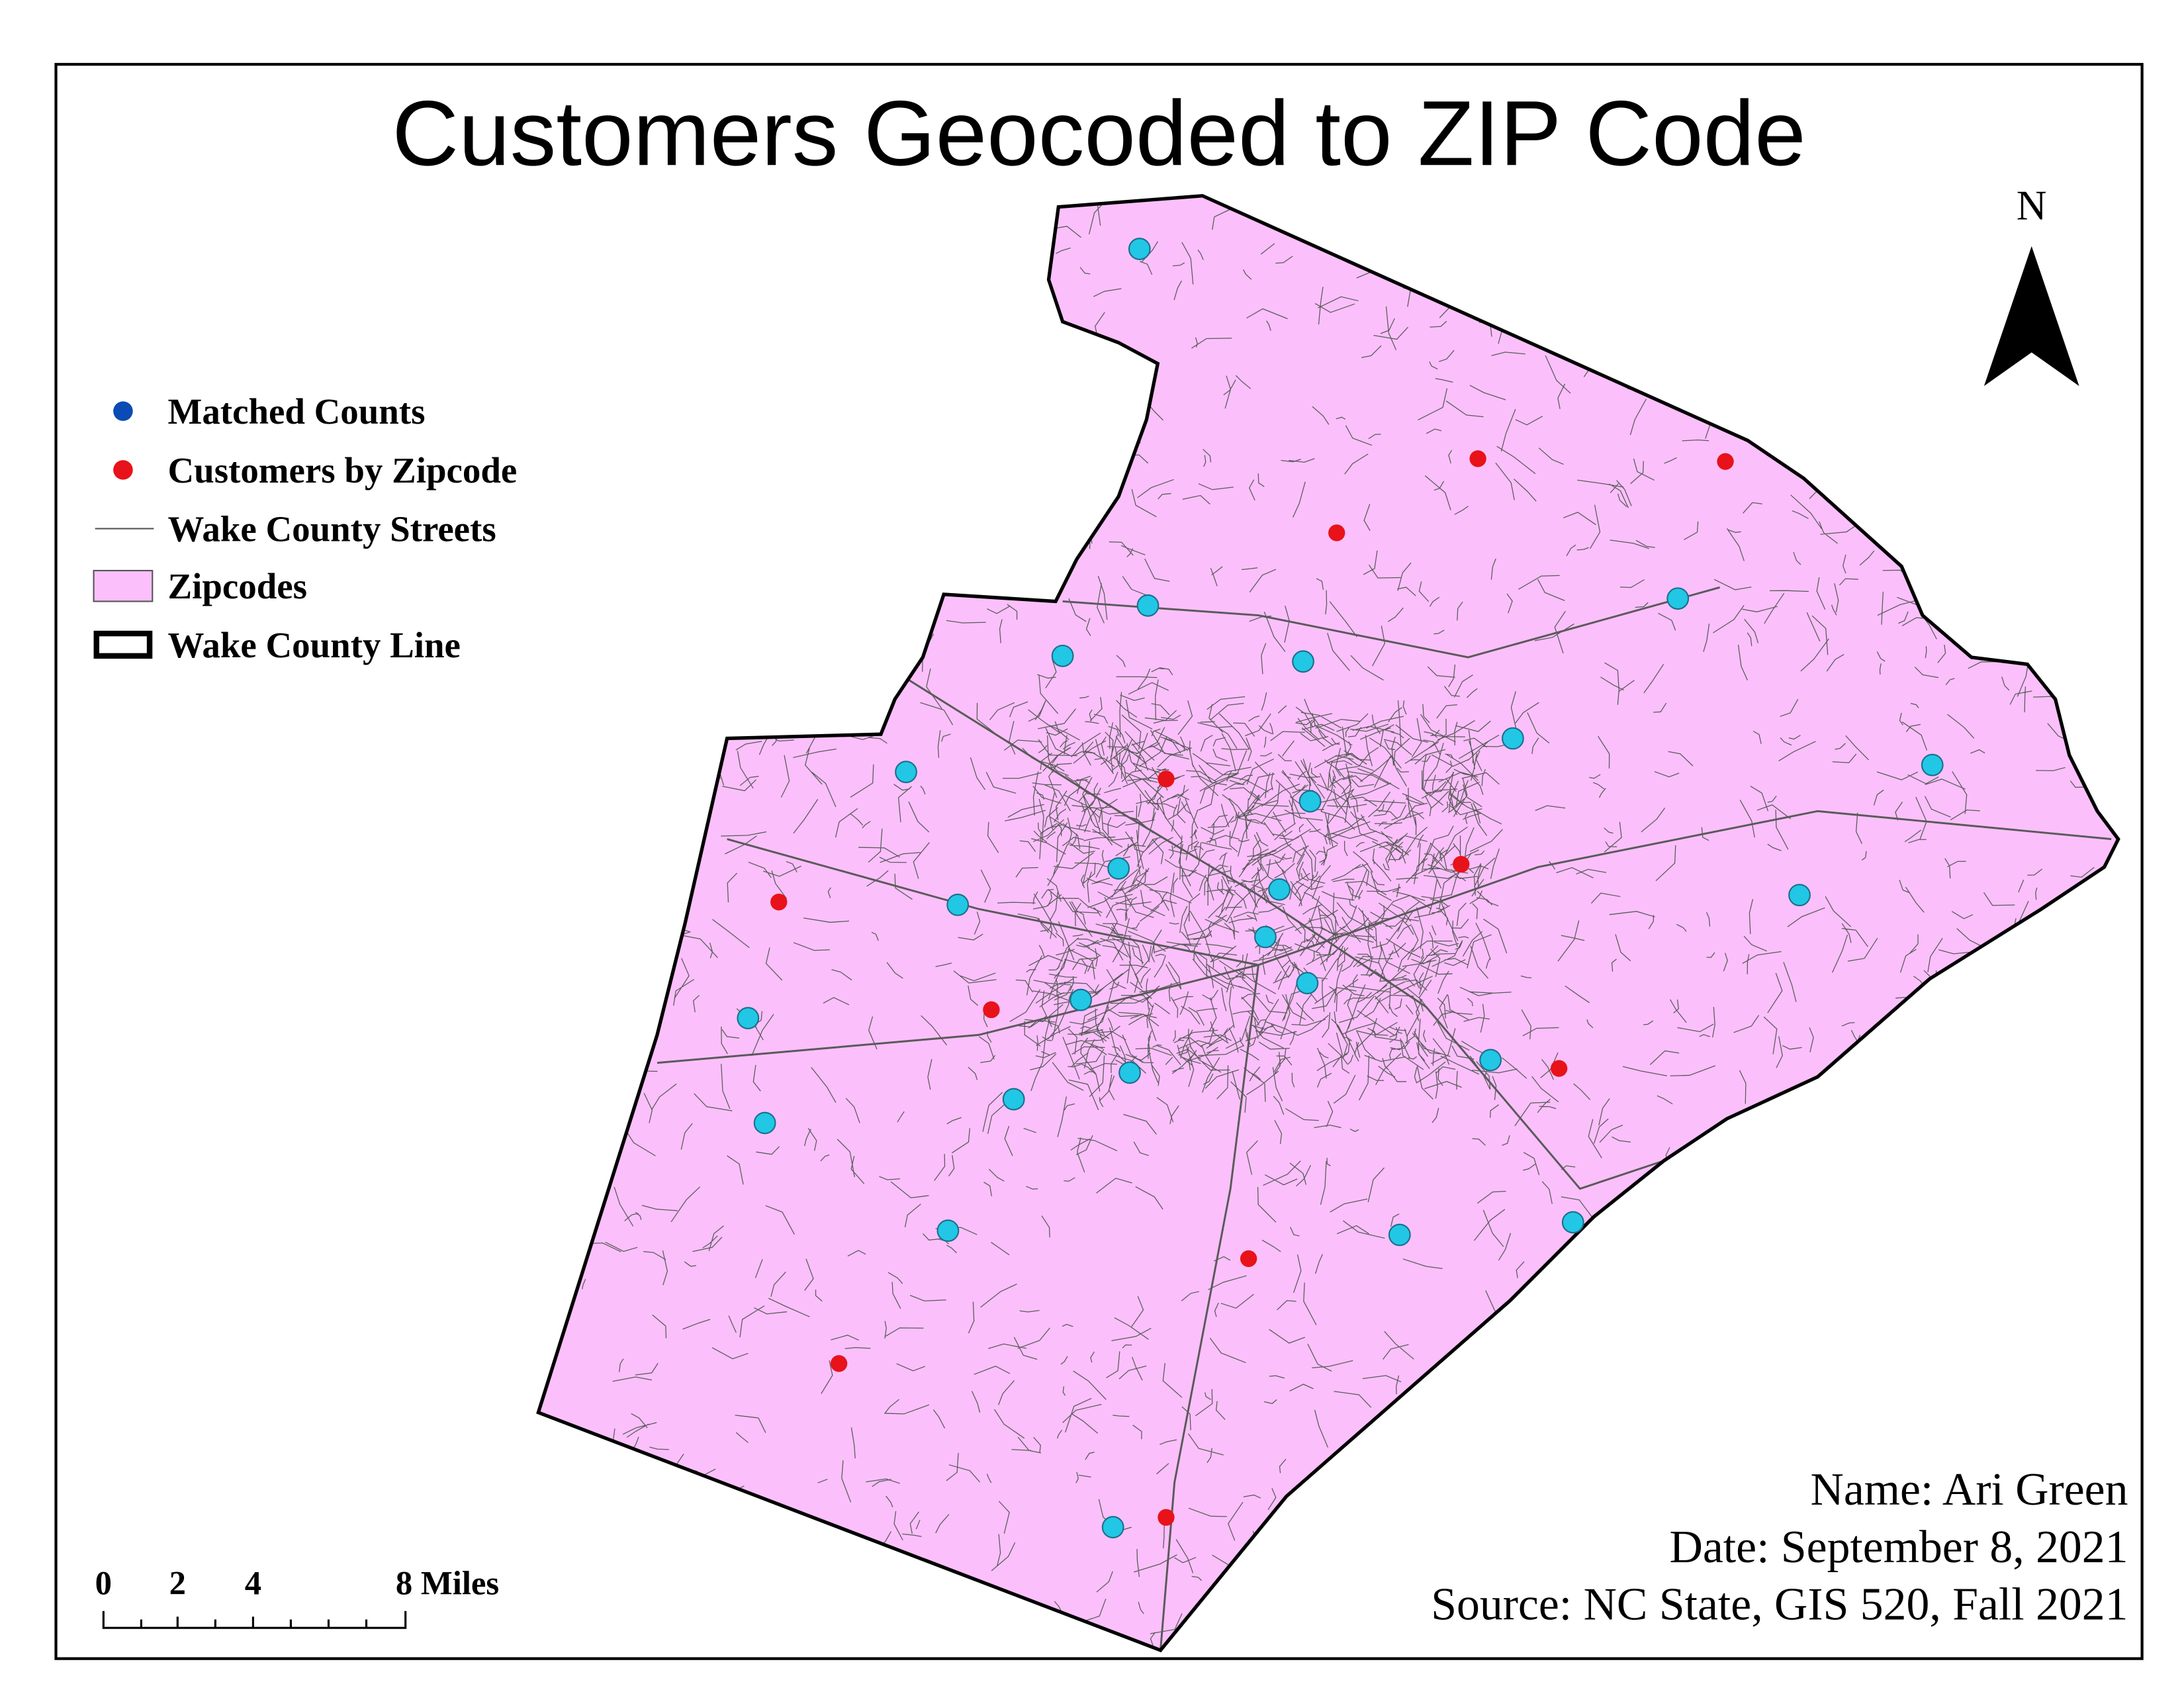 The height and width of the screenshot is (1688, 2184). What do you see at coordinates (2032, 206) in the screenshot?
I see `north-label: N` at bounding box center [2032, 206].